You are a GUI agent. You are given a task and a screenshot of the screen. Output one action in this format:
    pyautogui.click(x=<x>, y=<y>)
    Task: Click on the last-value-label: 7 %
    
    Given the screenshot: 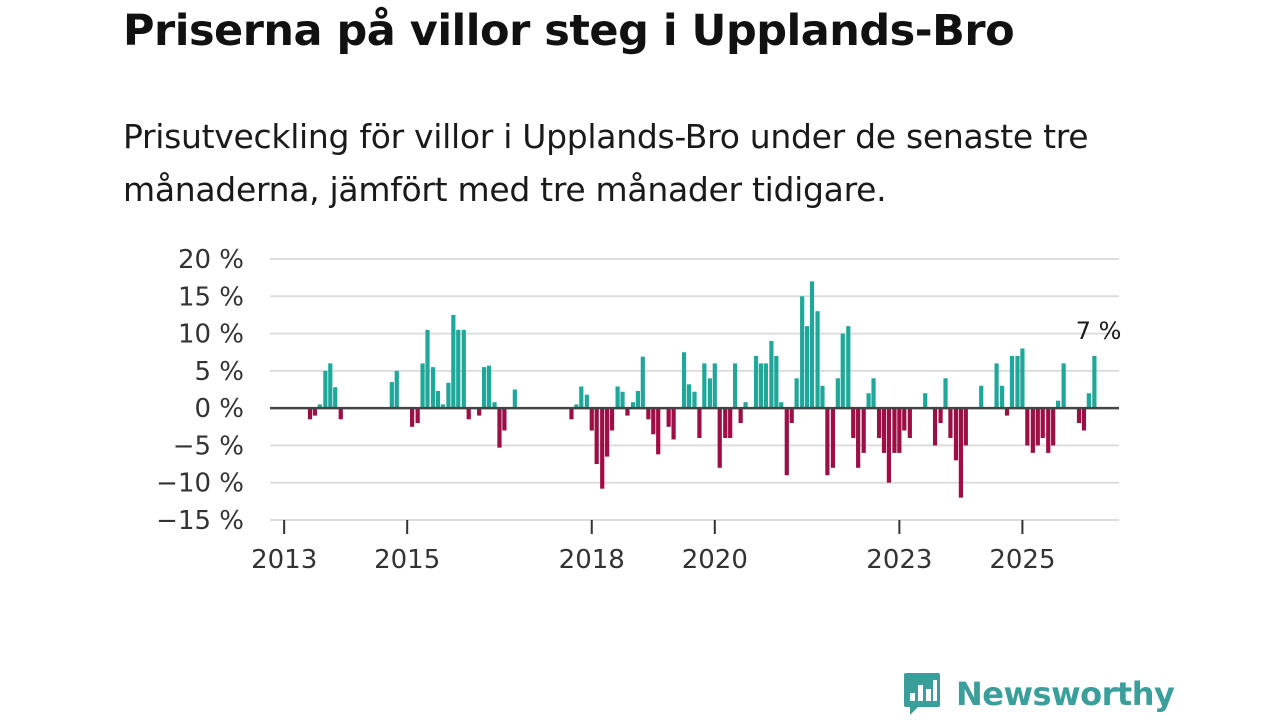 What is the action you would take?
    pyautogui.click(x=1099, y=331)
    